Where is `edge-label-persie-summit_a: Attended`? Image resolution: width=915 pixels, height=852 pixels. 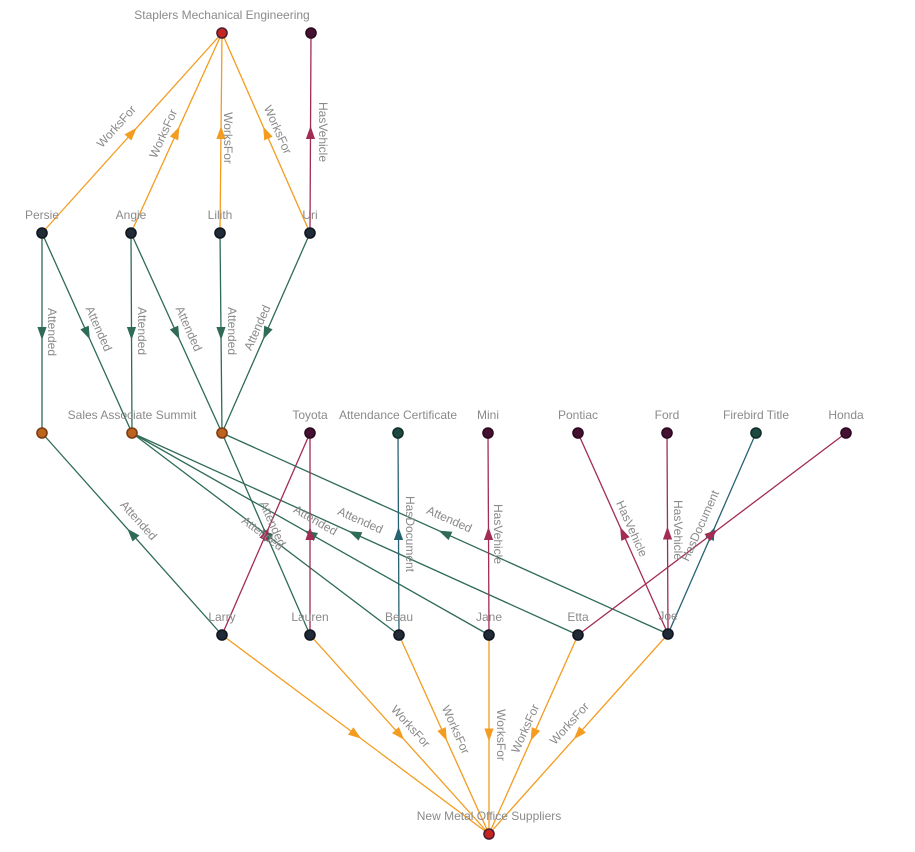
edge-label-persie-summit_a: Attended is located at coordinates (52, 332).